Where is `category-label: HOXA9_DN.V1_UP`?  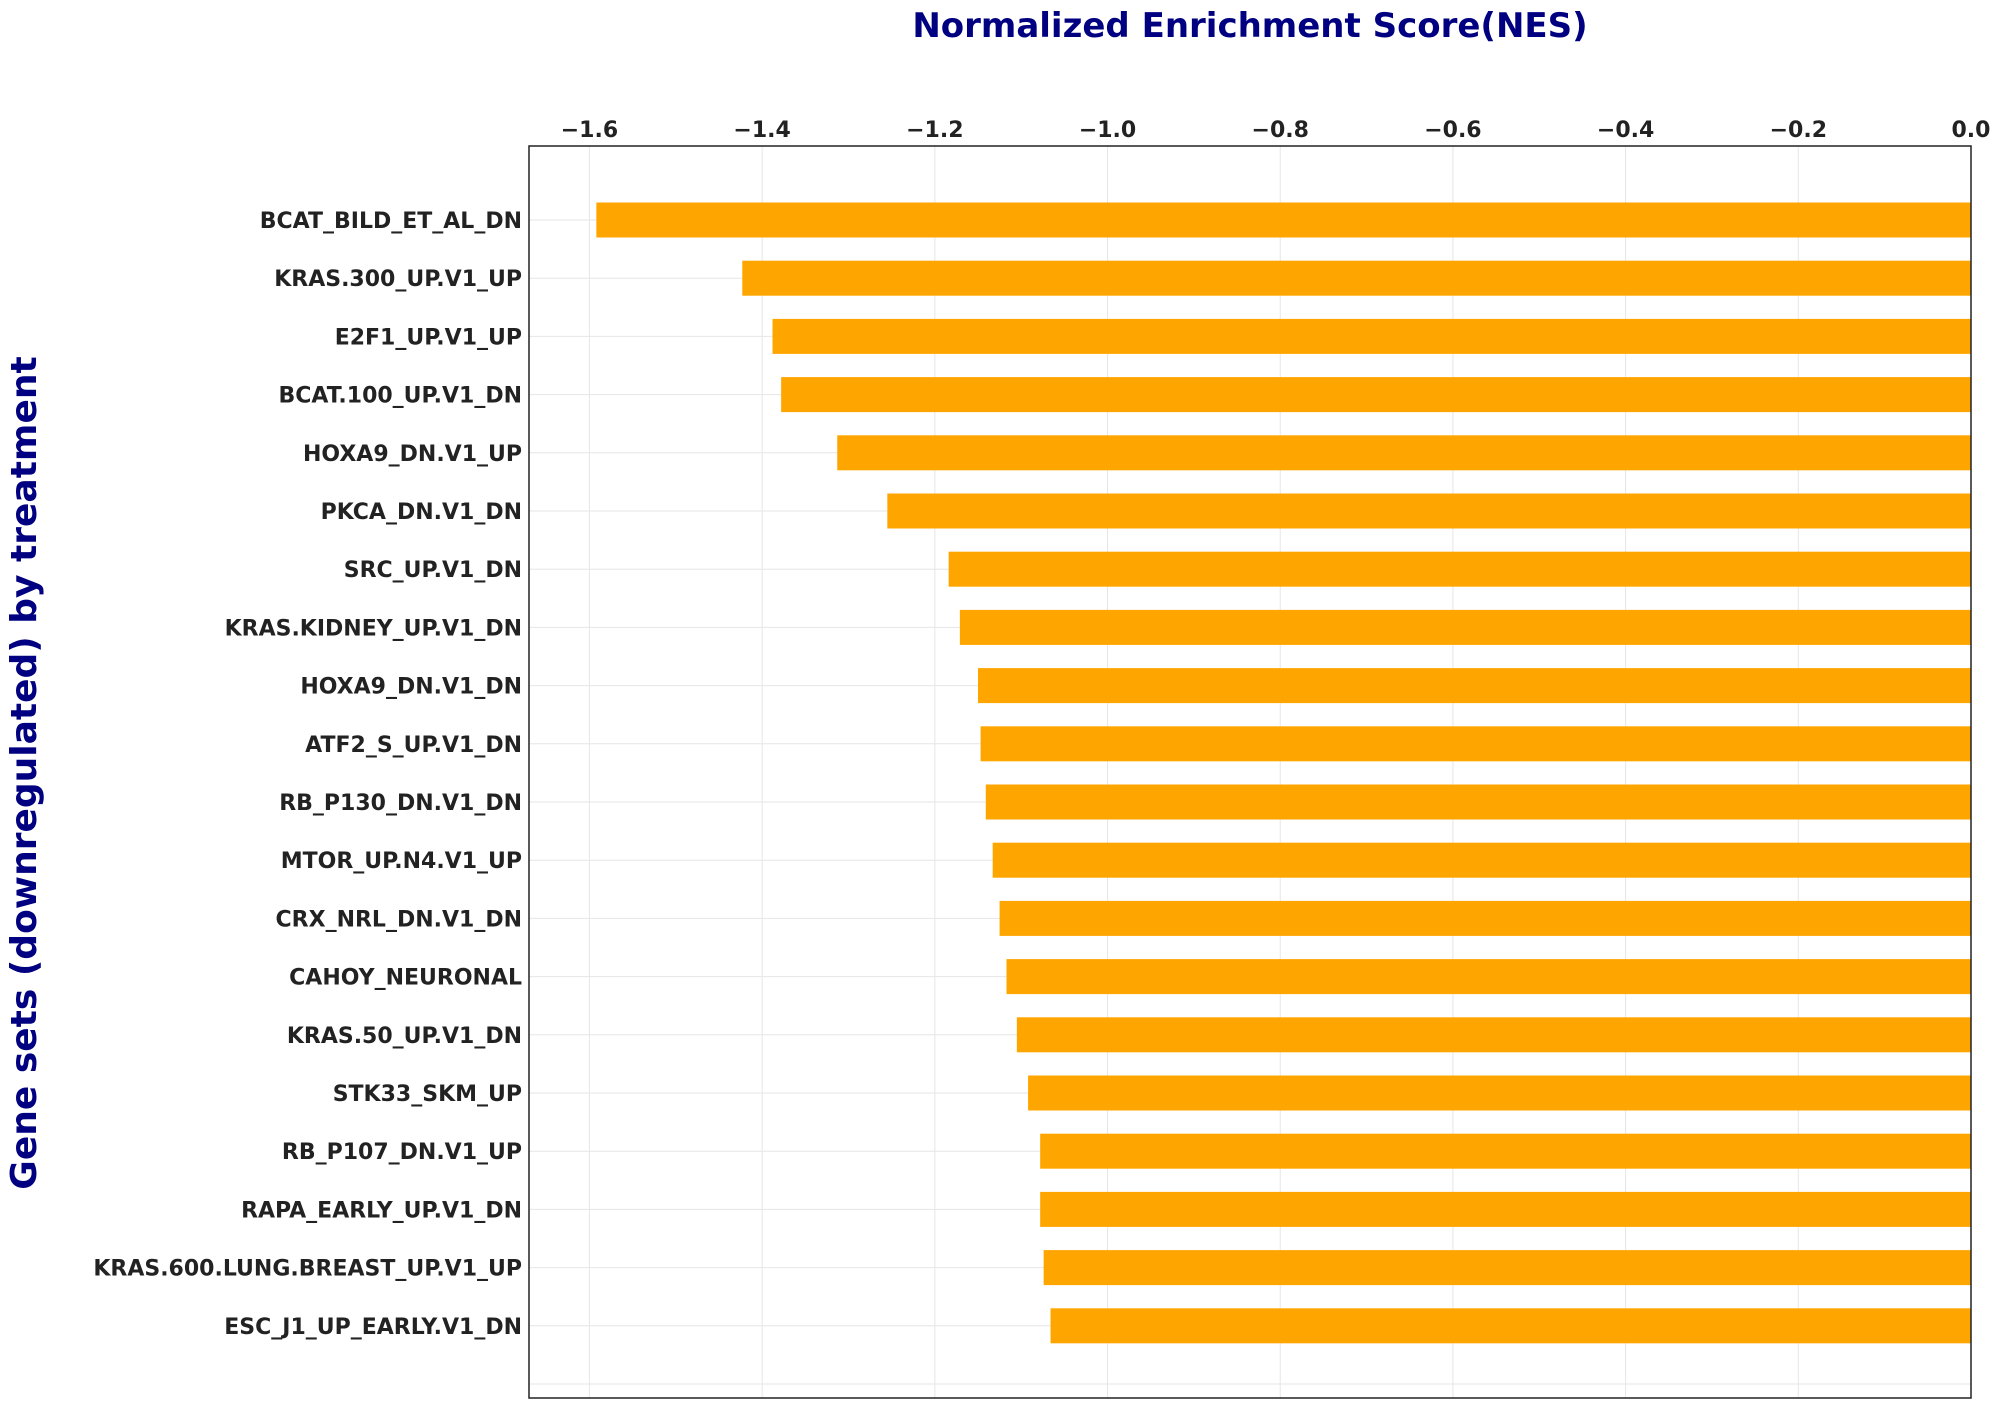 category-label: HOXA9_DN.V1_UP is located at coordinates (412, 454).